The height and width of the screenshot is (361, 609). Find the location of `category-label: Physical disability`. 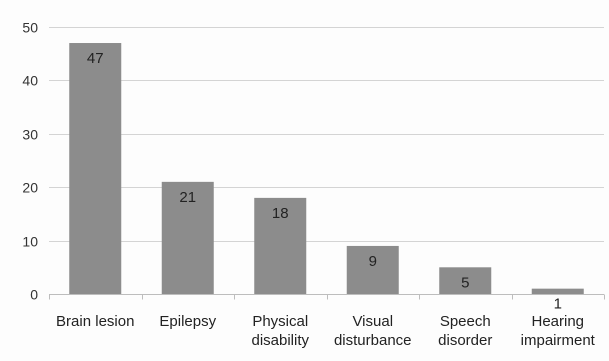

category-label: Physical disability is located at coordinates (280, 331).